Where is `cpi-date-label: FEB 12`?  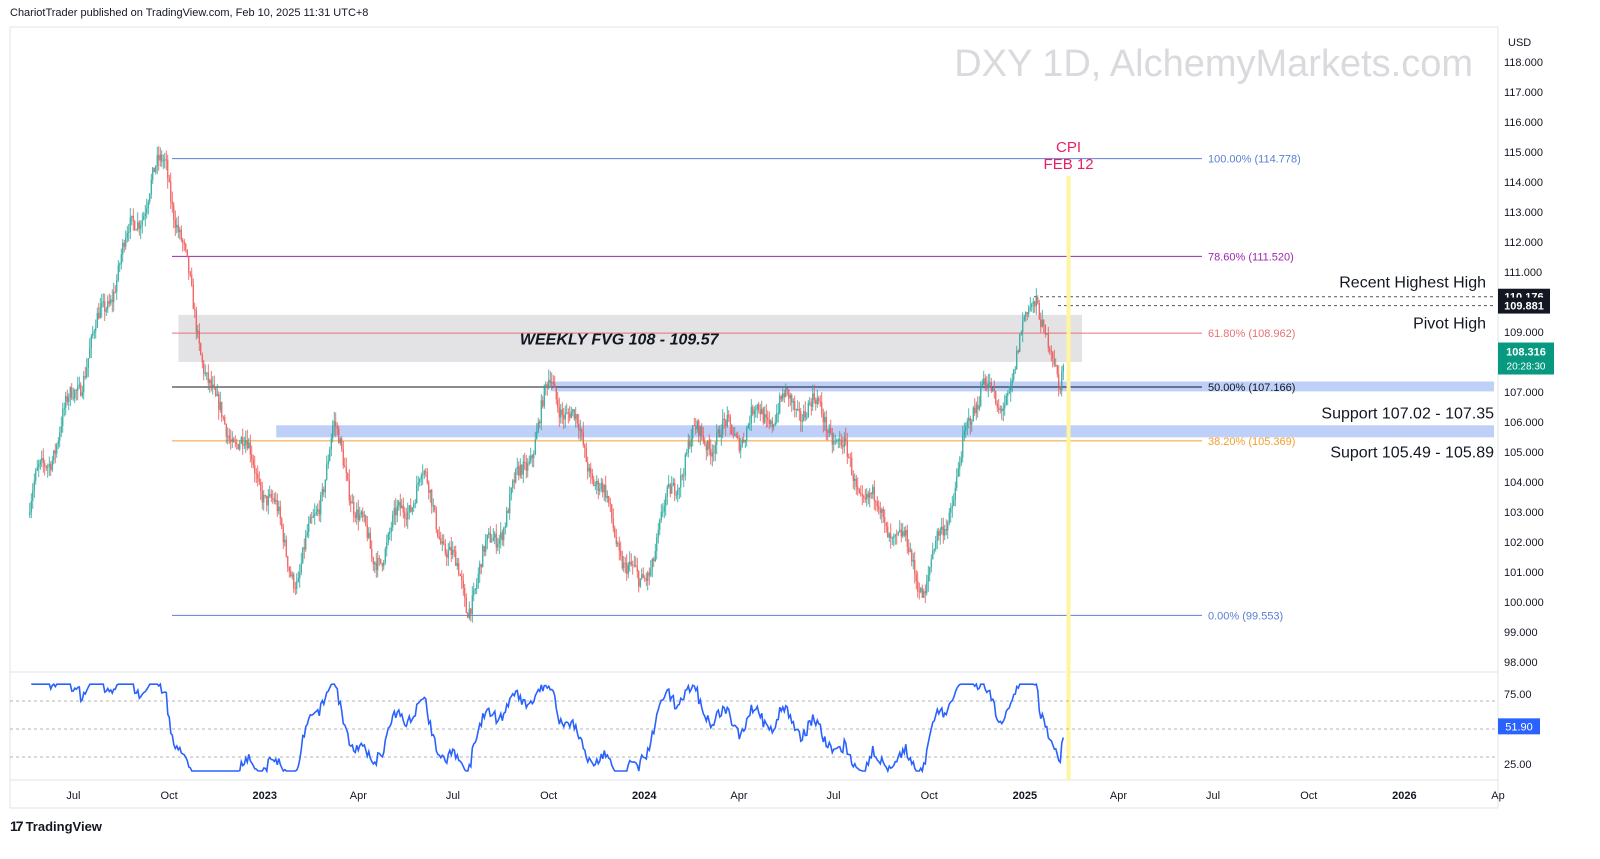
cpi-date-label: FEB 12 is located at coordinates (1069, 164).